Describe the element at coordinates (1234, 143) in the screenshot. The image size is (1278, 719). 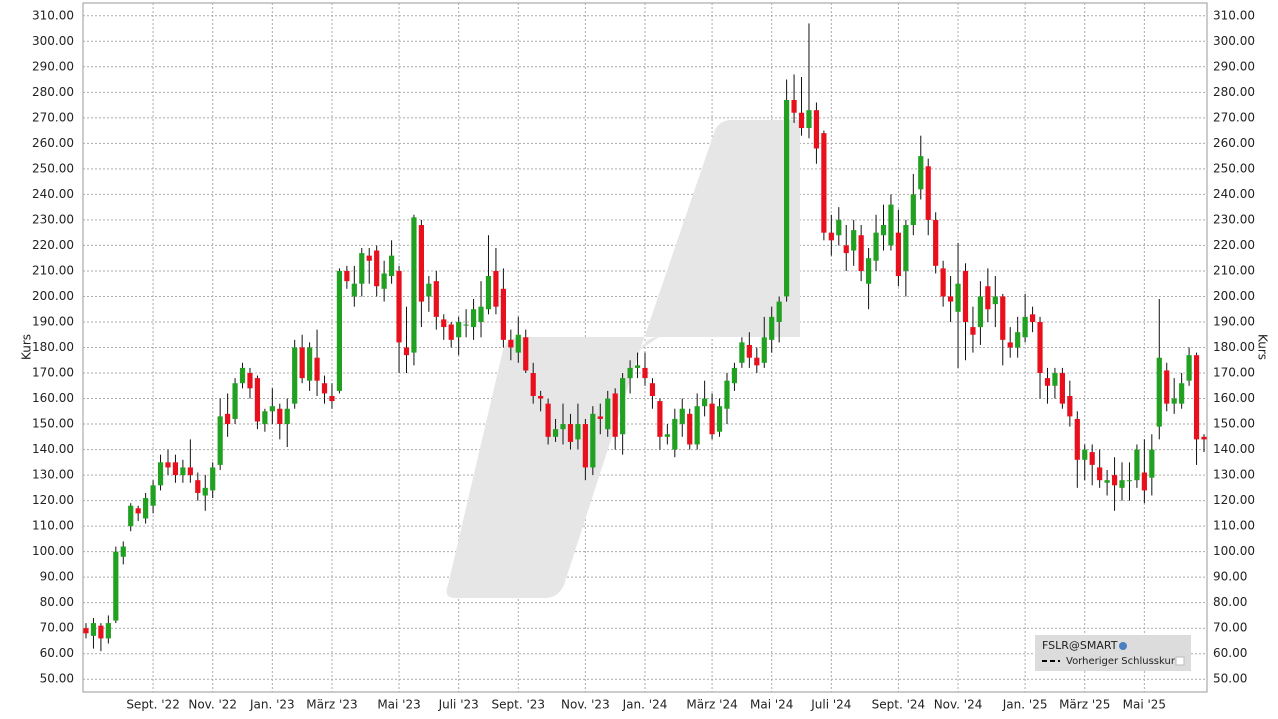
I see `y2-tick-label: 260.00` at that location.